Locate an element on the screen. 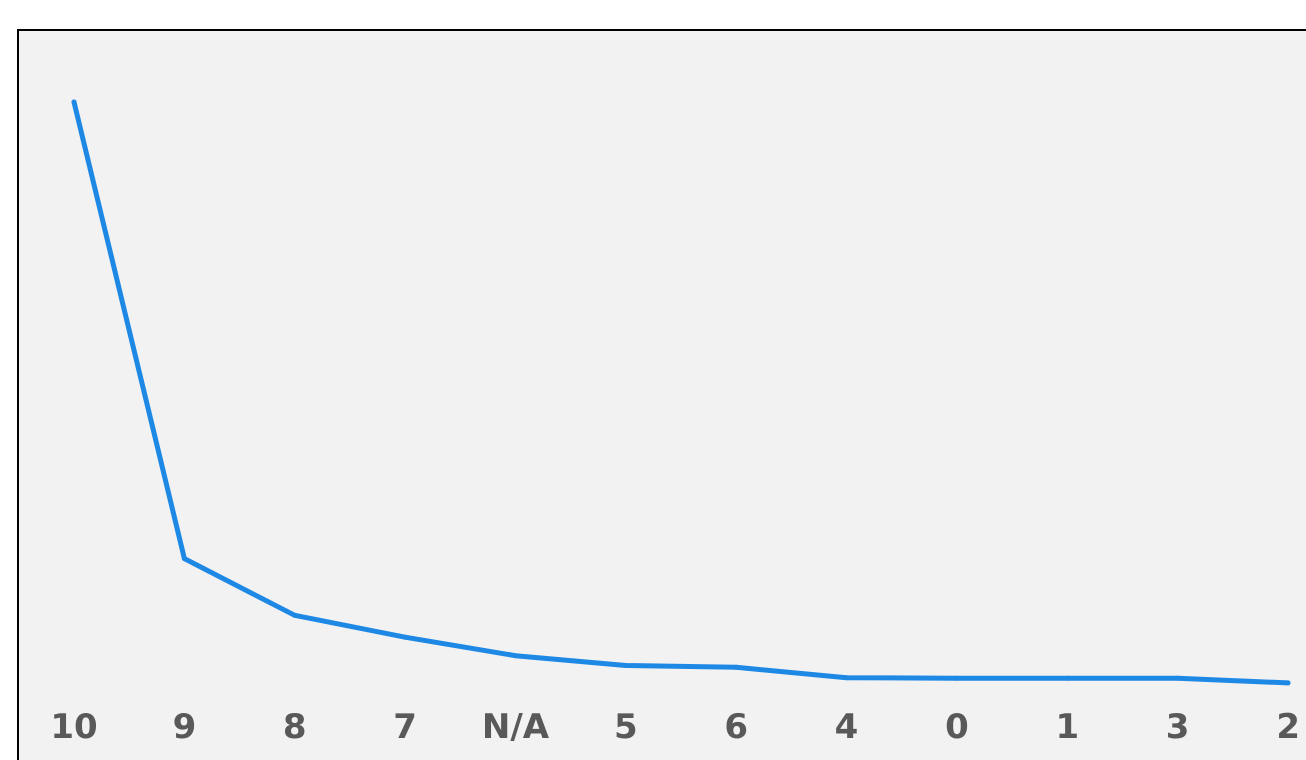 The height and width of the screenshot is (760, 1306). x-tick-label: 1 is located at coordinates (1067, 727).